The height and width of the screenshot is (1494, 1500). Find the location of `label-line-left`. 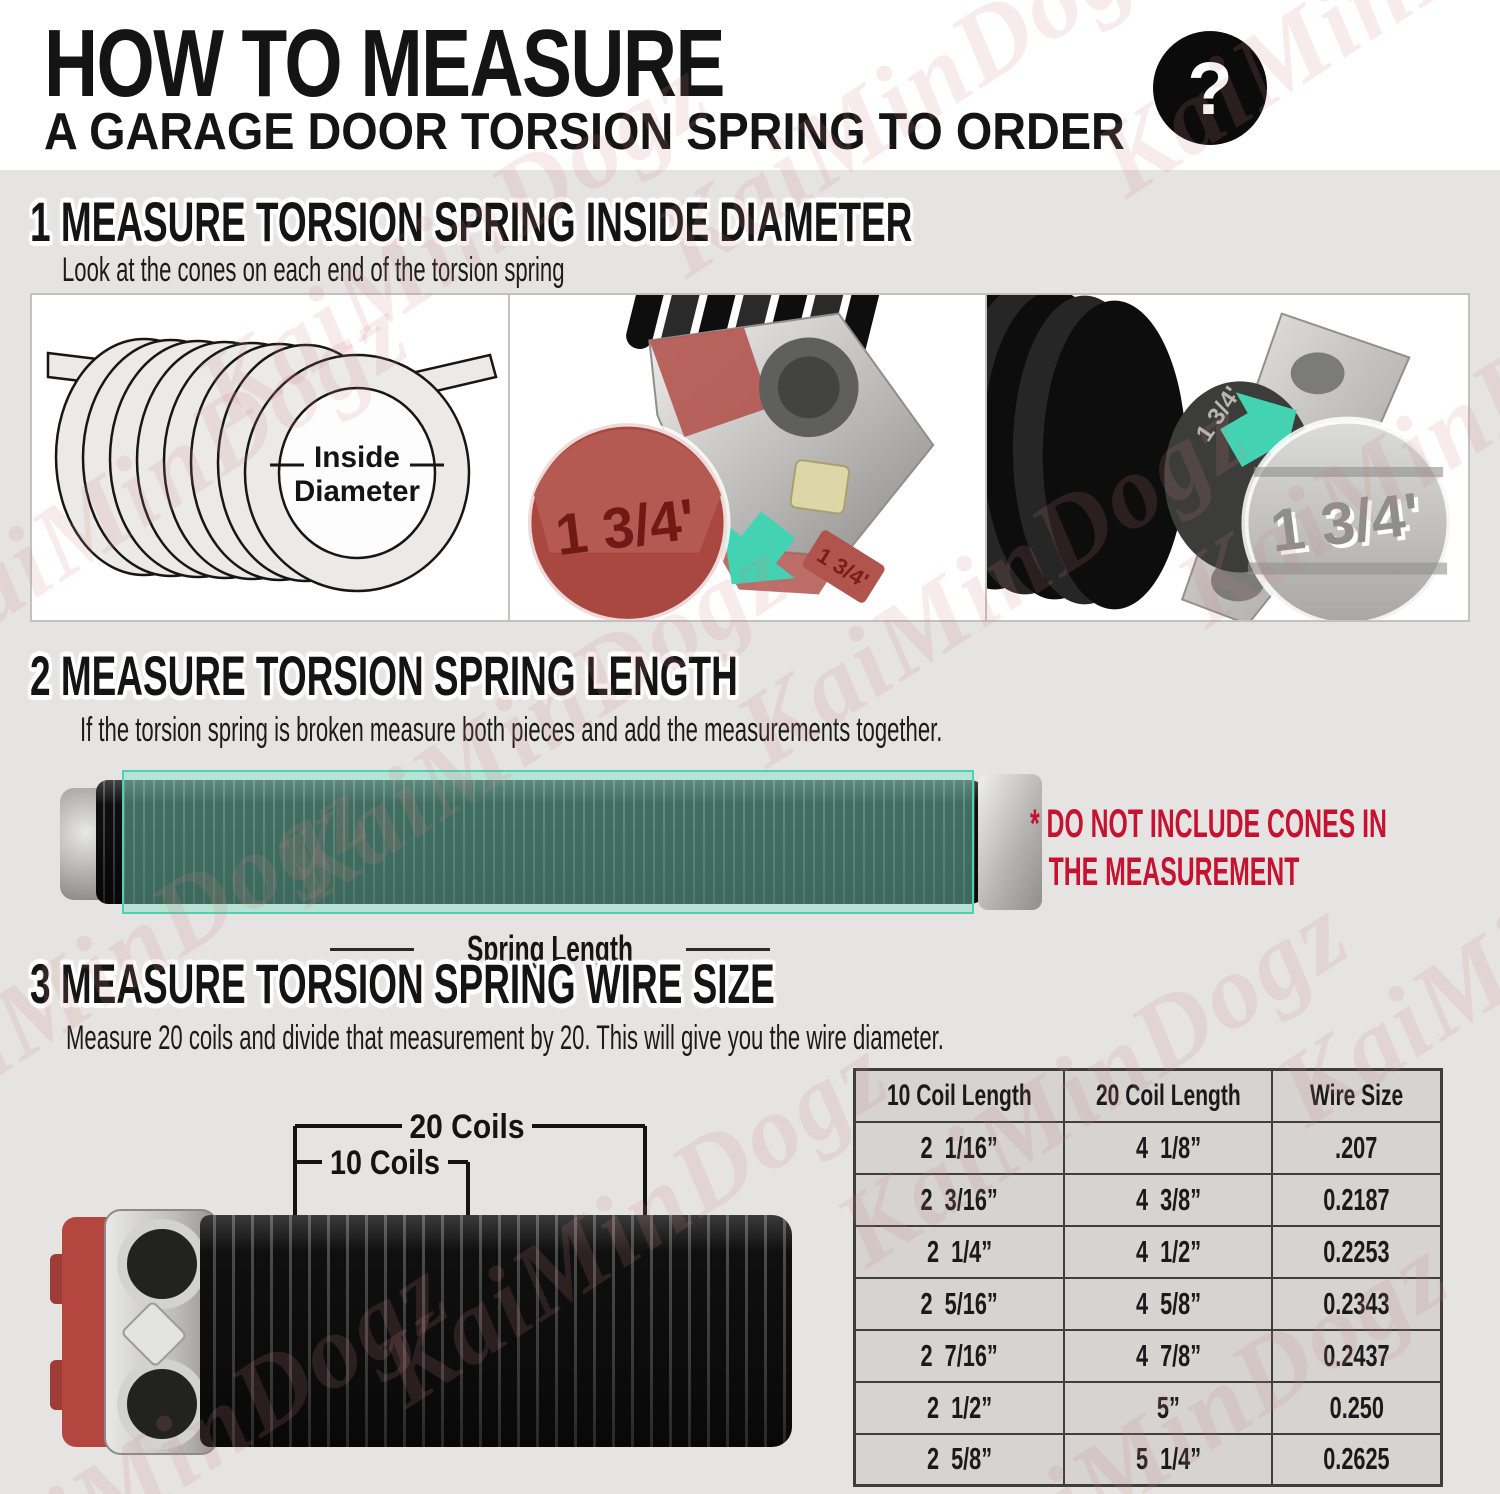

label-line-left is located at coordinates (372, 949).